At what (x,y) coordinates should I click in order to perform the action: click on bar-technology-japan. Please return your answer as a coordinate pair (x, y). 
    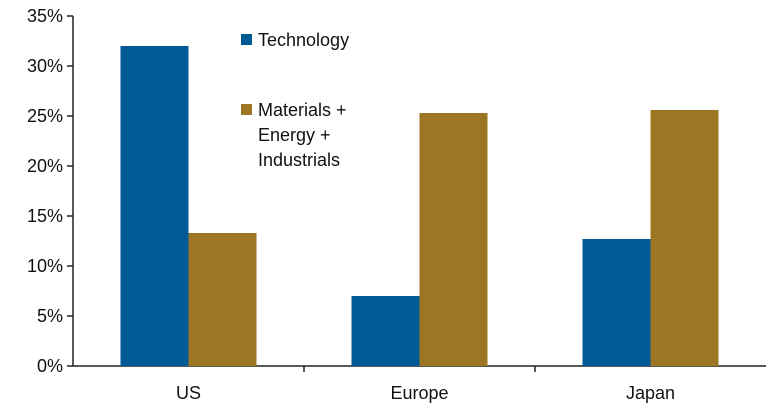
    Looking at the image, I should click on (616, 302).